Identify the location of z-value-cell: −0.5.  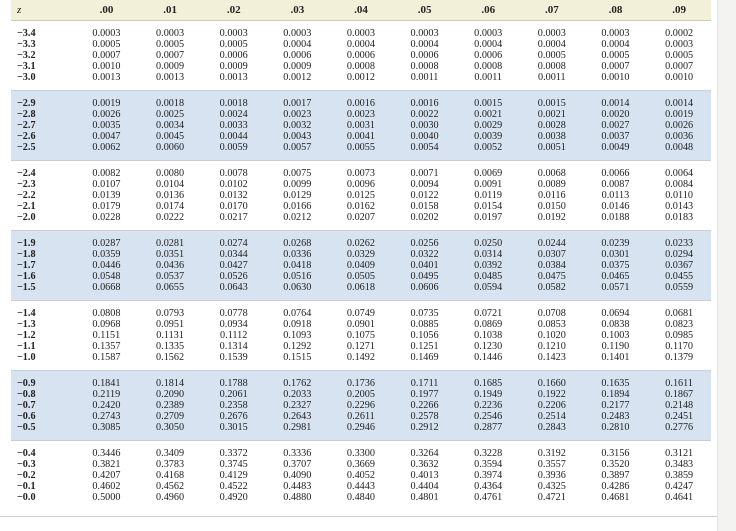
(43, 431).